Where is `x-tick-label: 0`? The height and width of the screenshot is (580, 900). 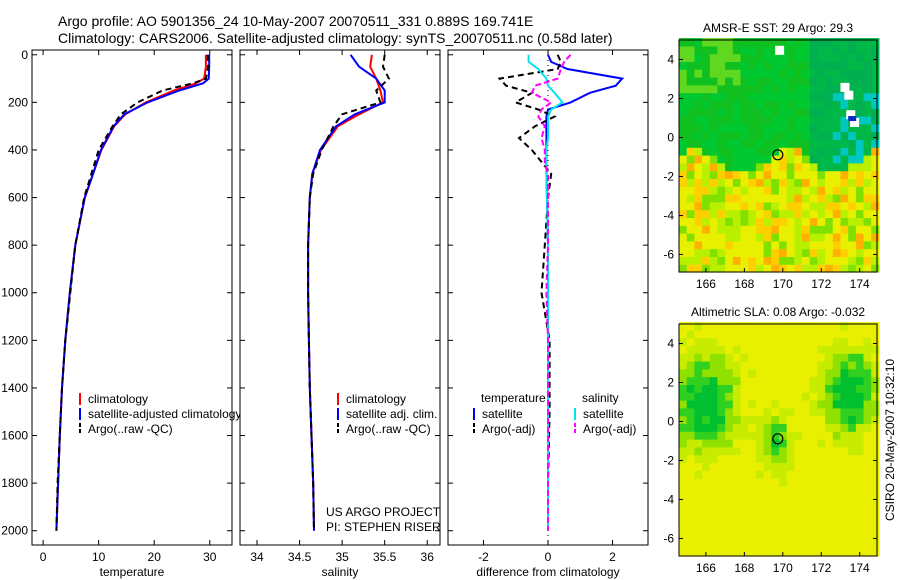
x-tick-label: 0 is located at coordinates (548, 557).